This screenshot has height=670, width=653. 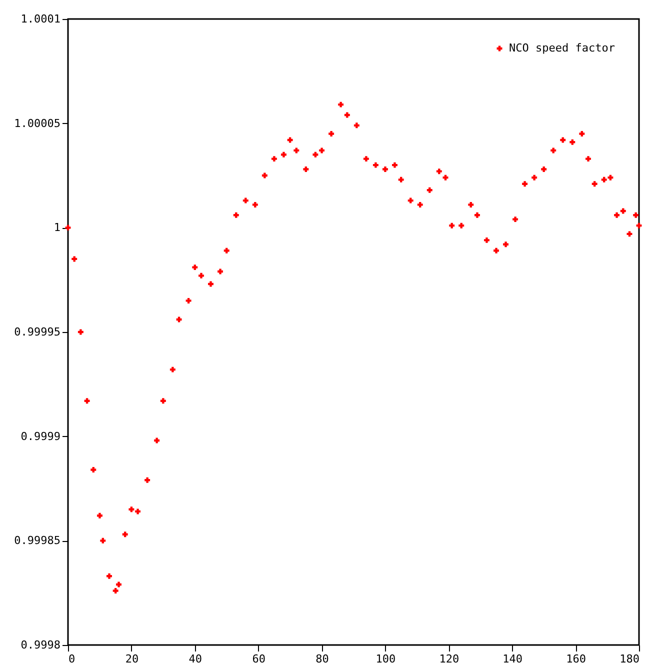 What do you see at coordinates (37, 332) in the screenshot?
I see `y-tick-label: 0.99995` at bounding box center [37, 332].